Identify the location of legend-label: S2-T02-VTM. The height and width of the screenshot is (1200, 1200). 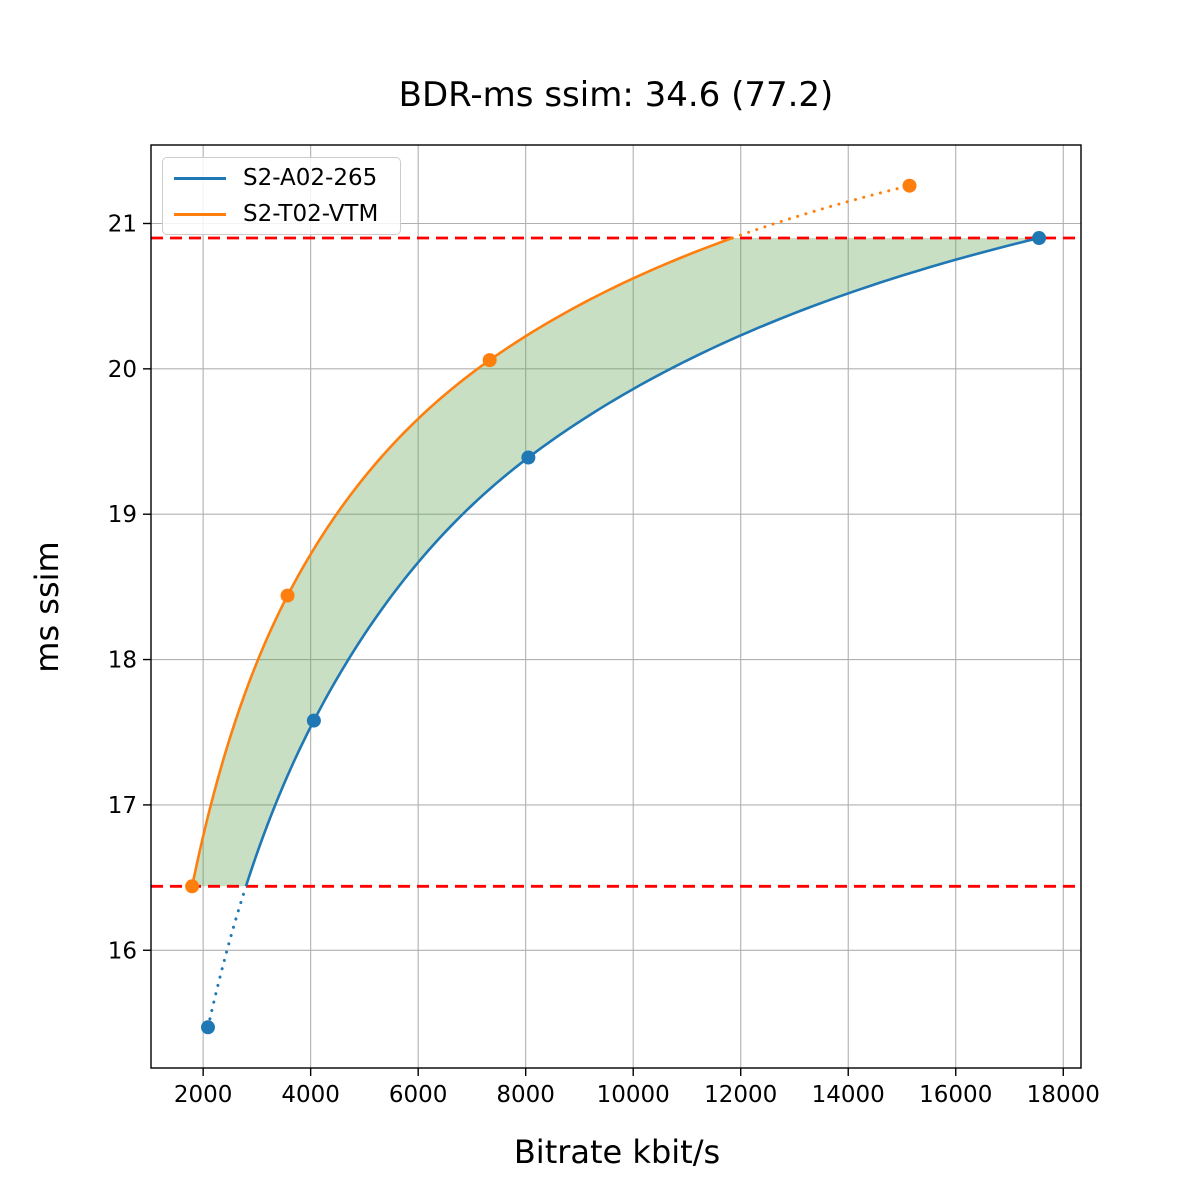
(311, 214).